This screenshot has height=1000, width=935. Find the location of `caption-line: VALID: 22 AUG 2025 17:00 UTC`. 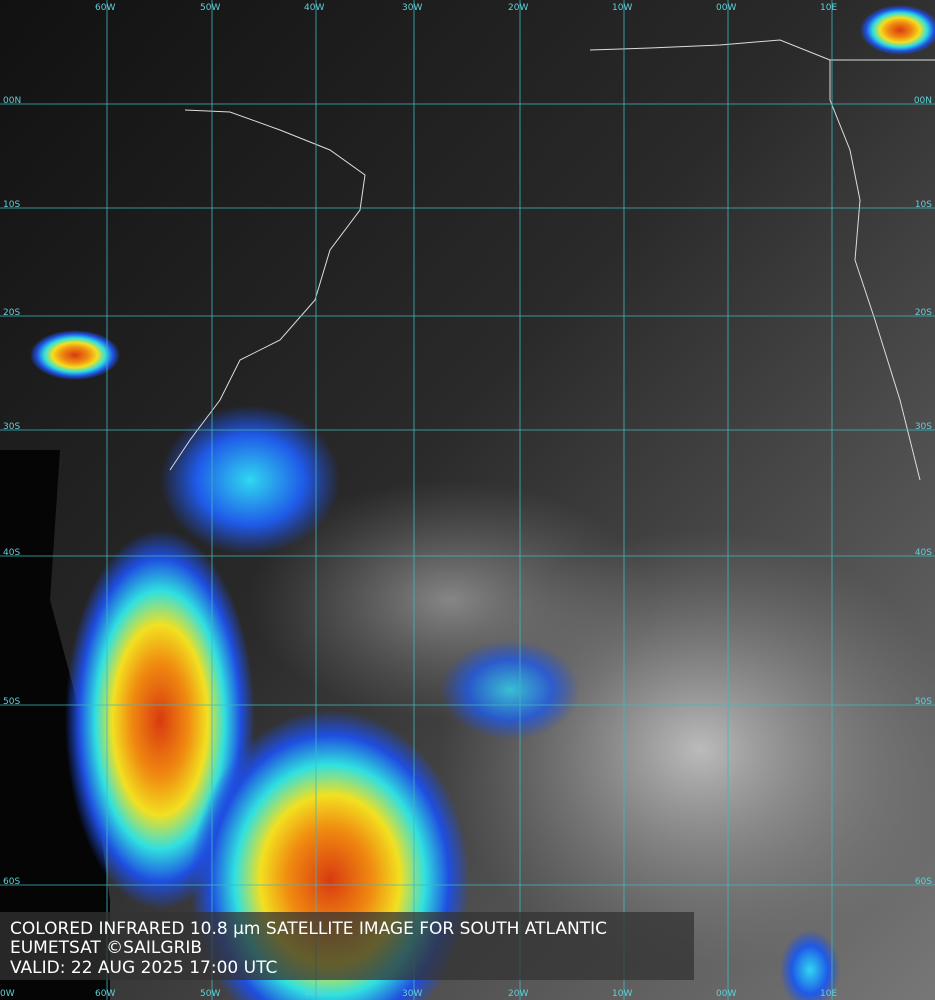

caption-line: VALID: 22 AUG 2025 17:00 UTC is located at coordinates (143, 968).